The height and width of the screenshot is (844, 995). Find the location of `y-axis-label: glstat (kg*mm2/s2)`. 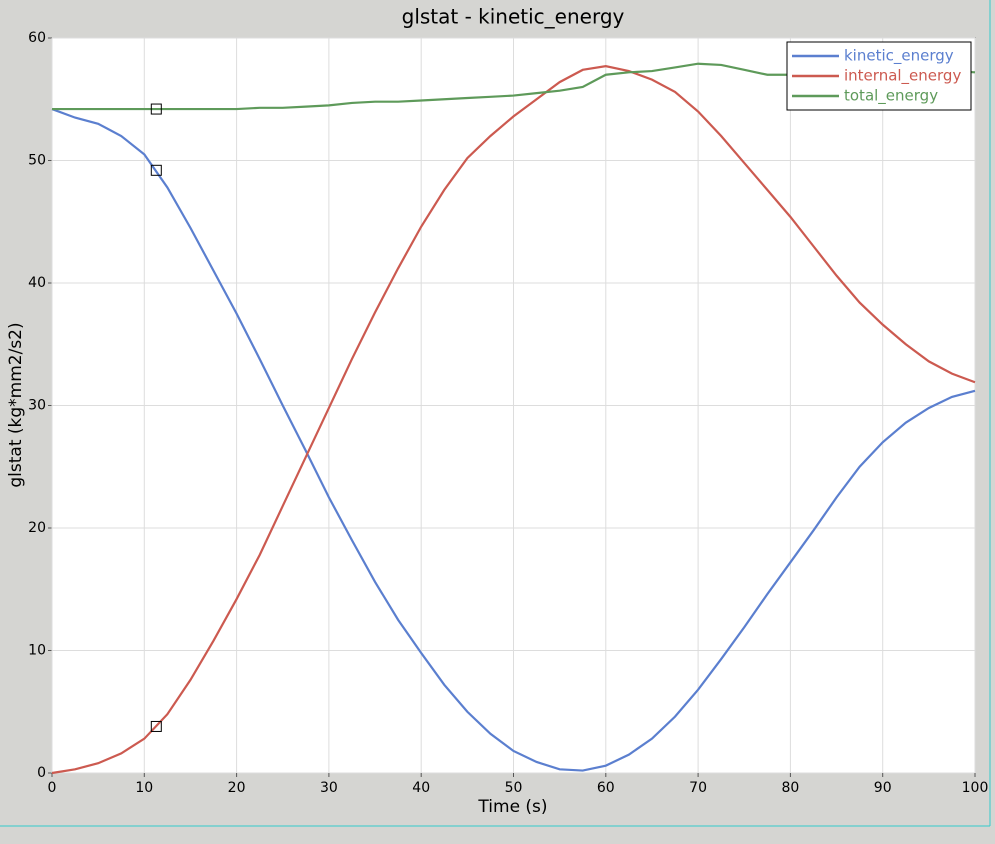

y-axis-label: glstat (kg*mm2/s2) is located at coordinates (16, 404).